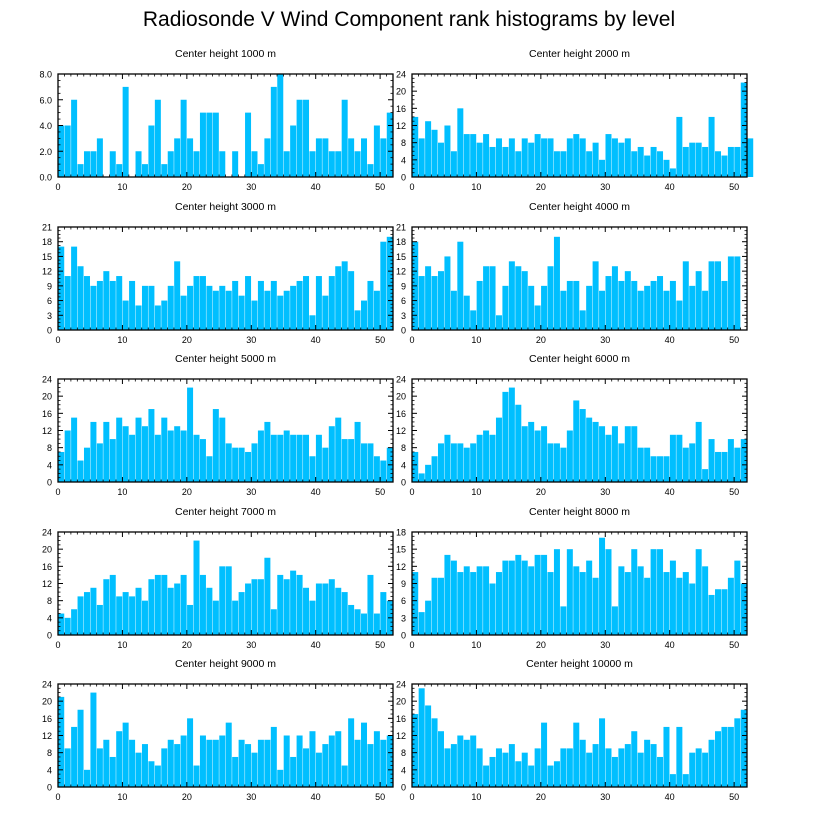 The height and width of the screenshot is (824, 818). I want to click on y-tick-label: 21, so click(47, 228).